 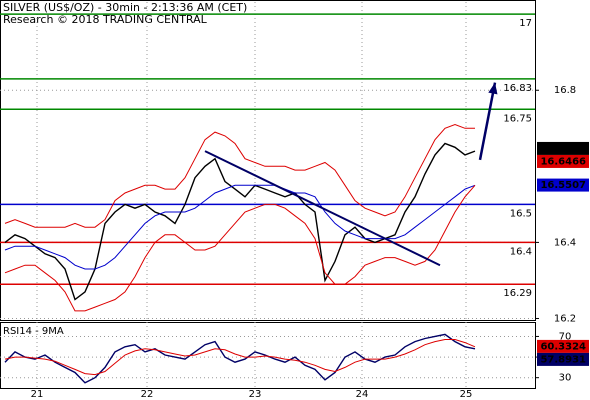 What do you see at coordinates (565, 378) in the screenshot?
I see `y-tick-label: 30` at bounding box center [565, 378].